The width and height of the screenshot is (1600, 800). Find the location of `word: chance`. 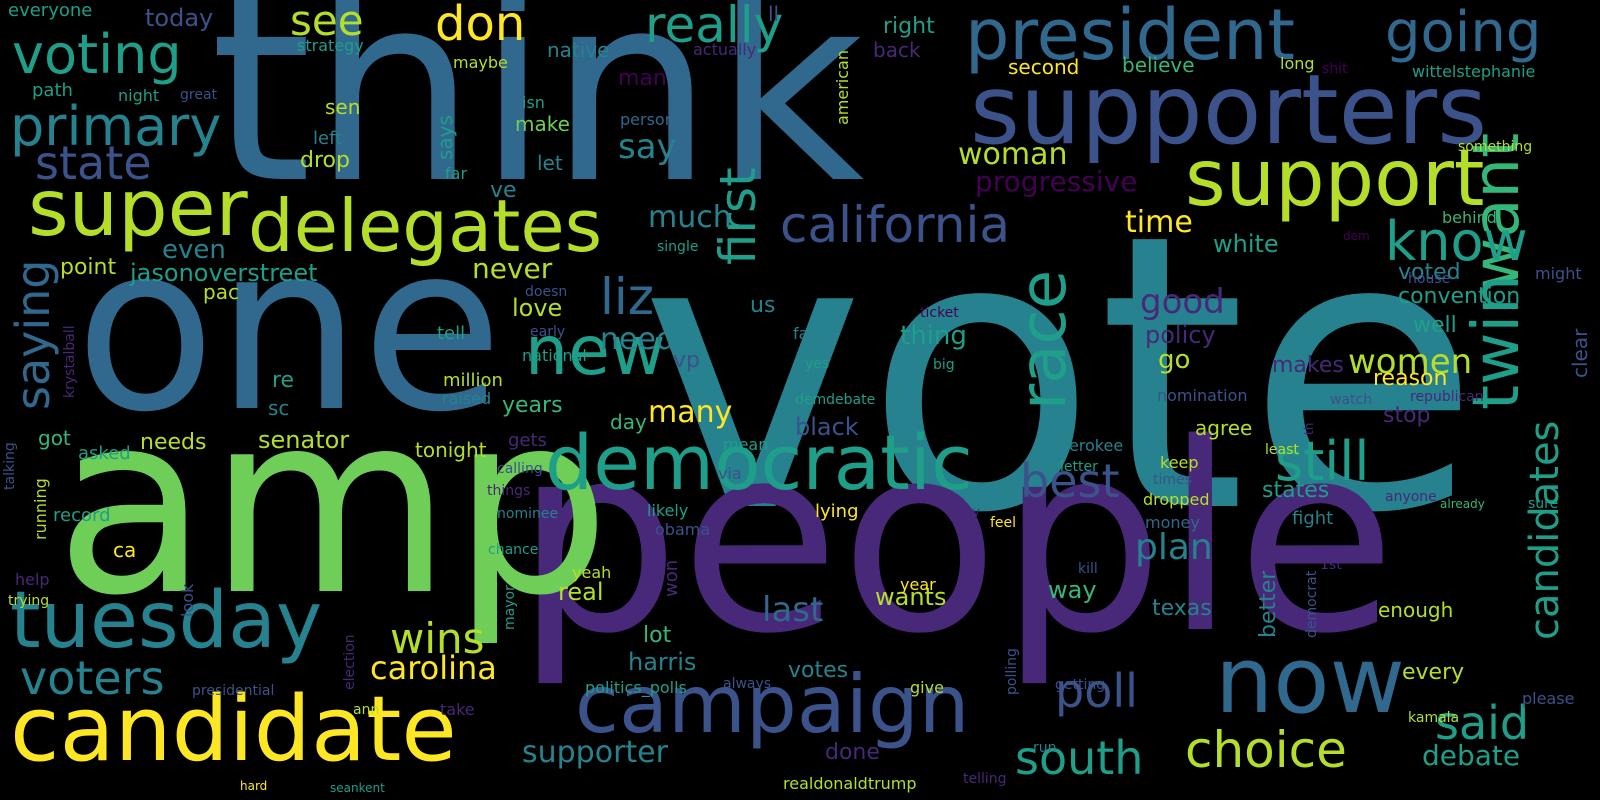

word: chance is located at coordinates (513, 550).